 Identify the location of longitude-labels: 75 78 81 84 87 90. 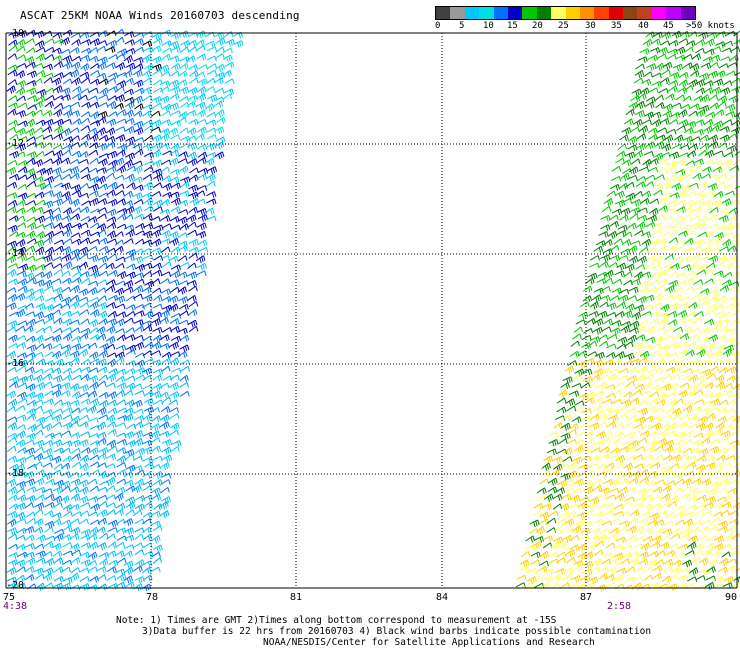
(370, 597).